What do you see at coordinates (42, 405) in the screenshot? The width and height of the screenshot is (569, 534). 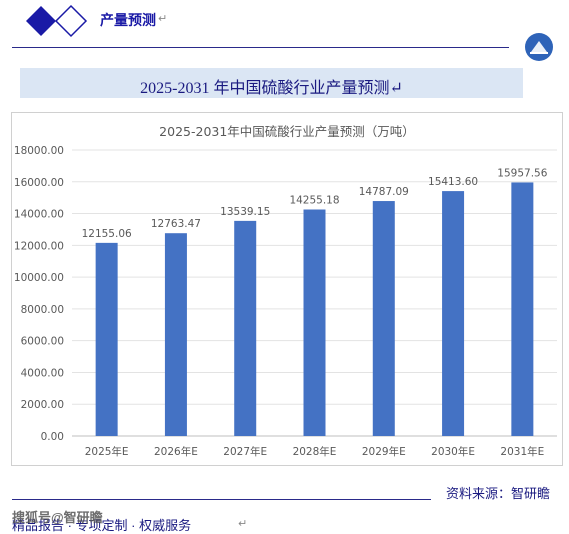 I see `y-tick-label: 2000.00` at bounding box center [42, 405].